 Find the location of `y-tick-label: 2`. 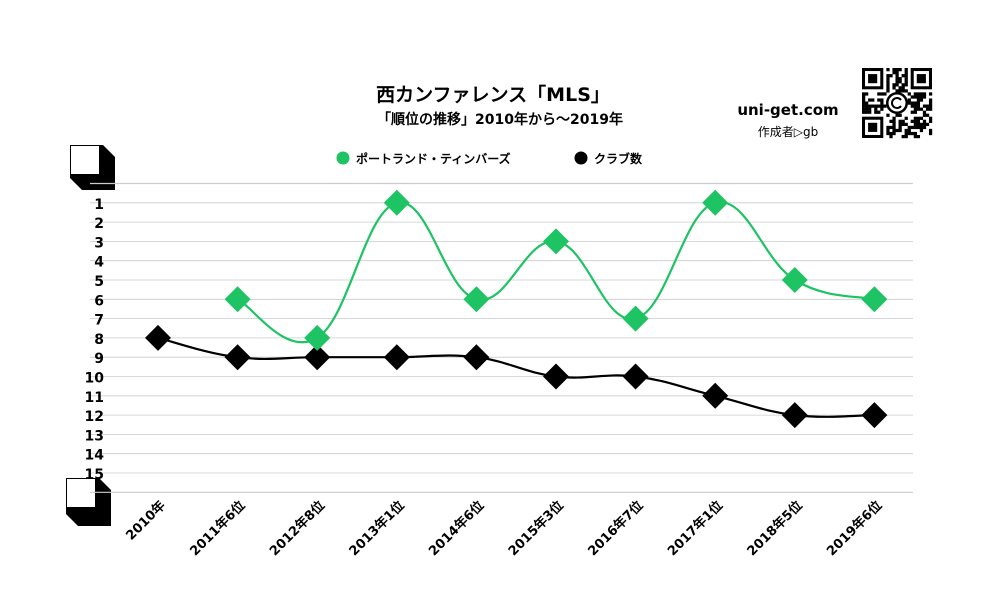

y-tick-label: 2 is located at coordinates (99, 224).